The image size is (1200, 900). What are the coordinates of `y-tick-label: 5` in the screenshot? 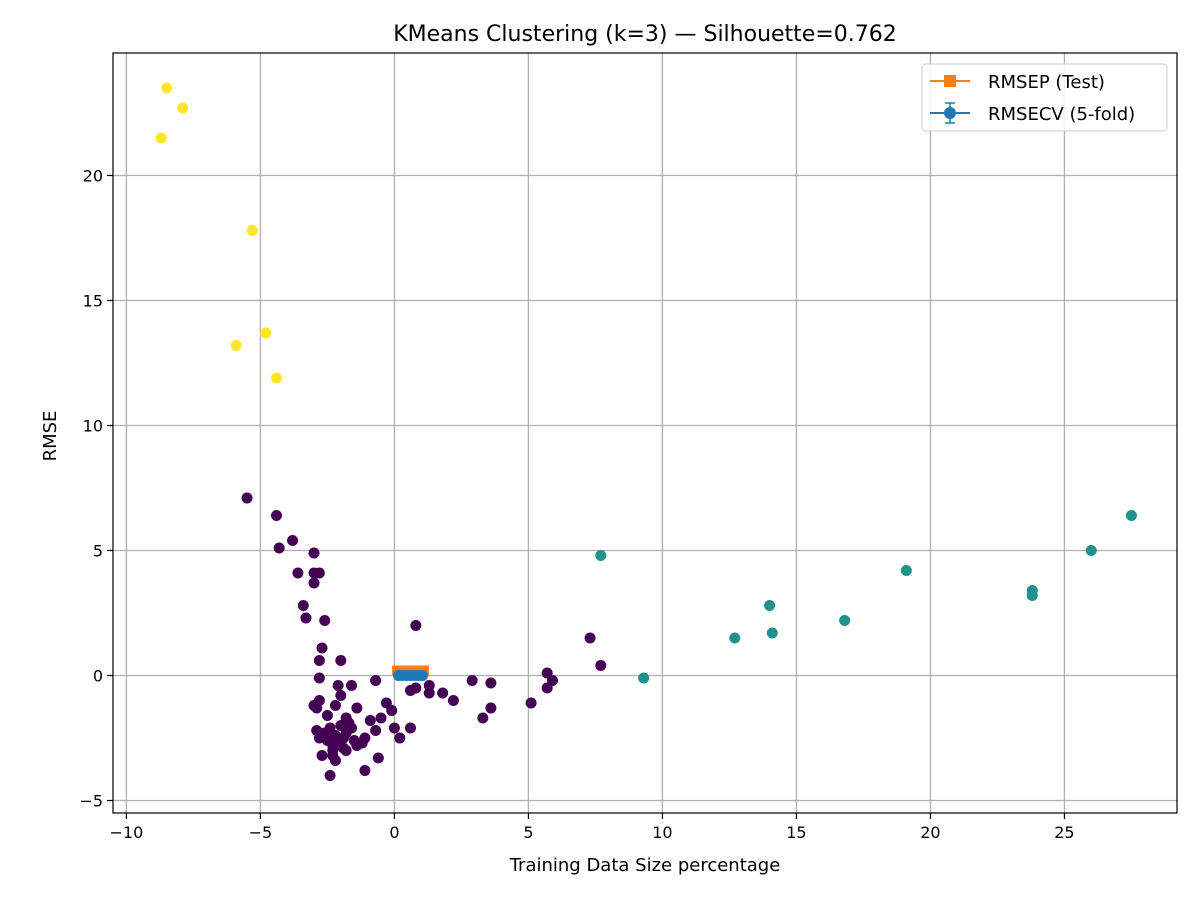 It's located at (98, 551).